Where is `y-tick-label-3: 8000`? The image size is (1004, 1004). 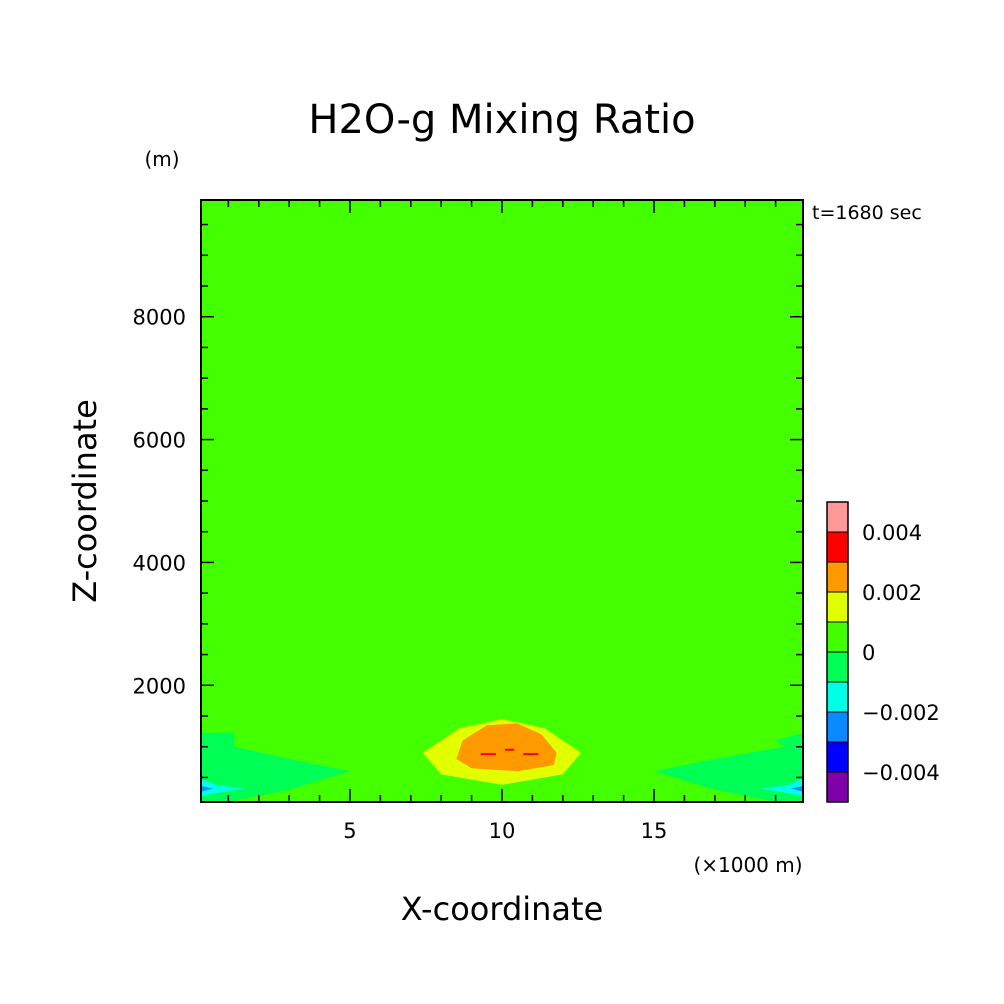
y-tick-label-3: 8000 is located at coordinates (159, 318).